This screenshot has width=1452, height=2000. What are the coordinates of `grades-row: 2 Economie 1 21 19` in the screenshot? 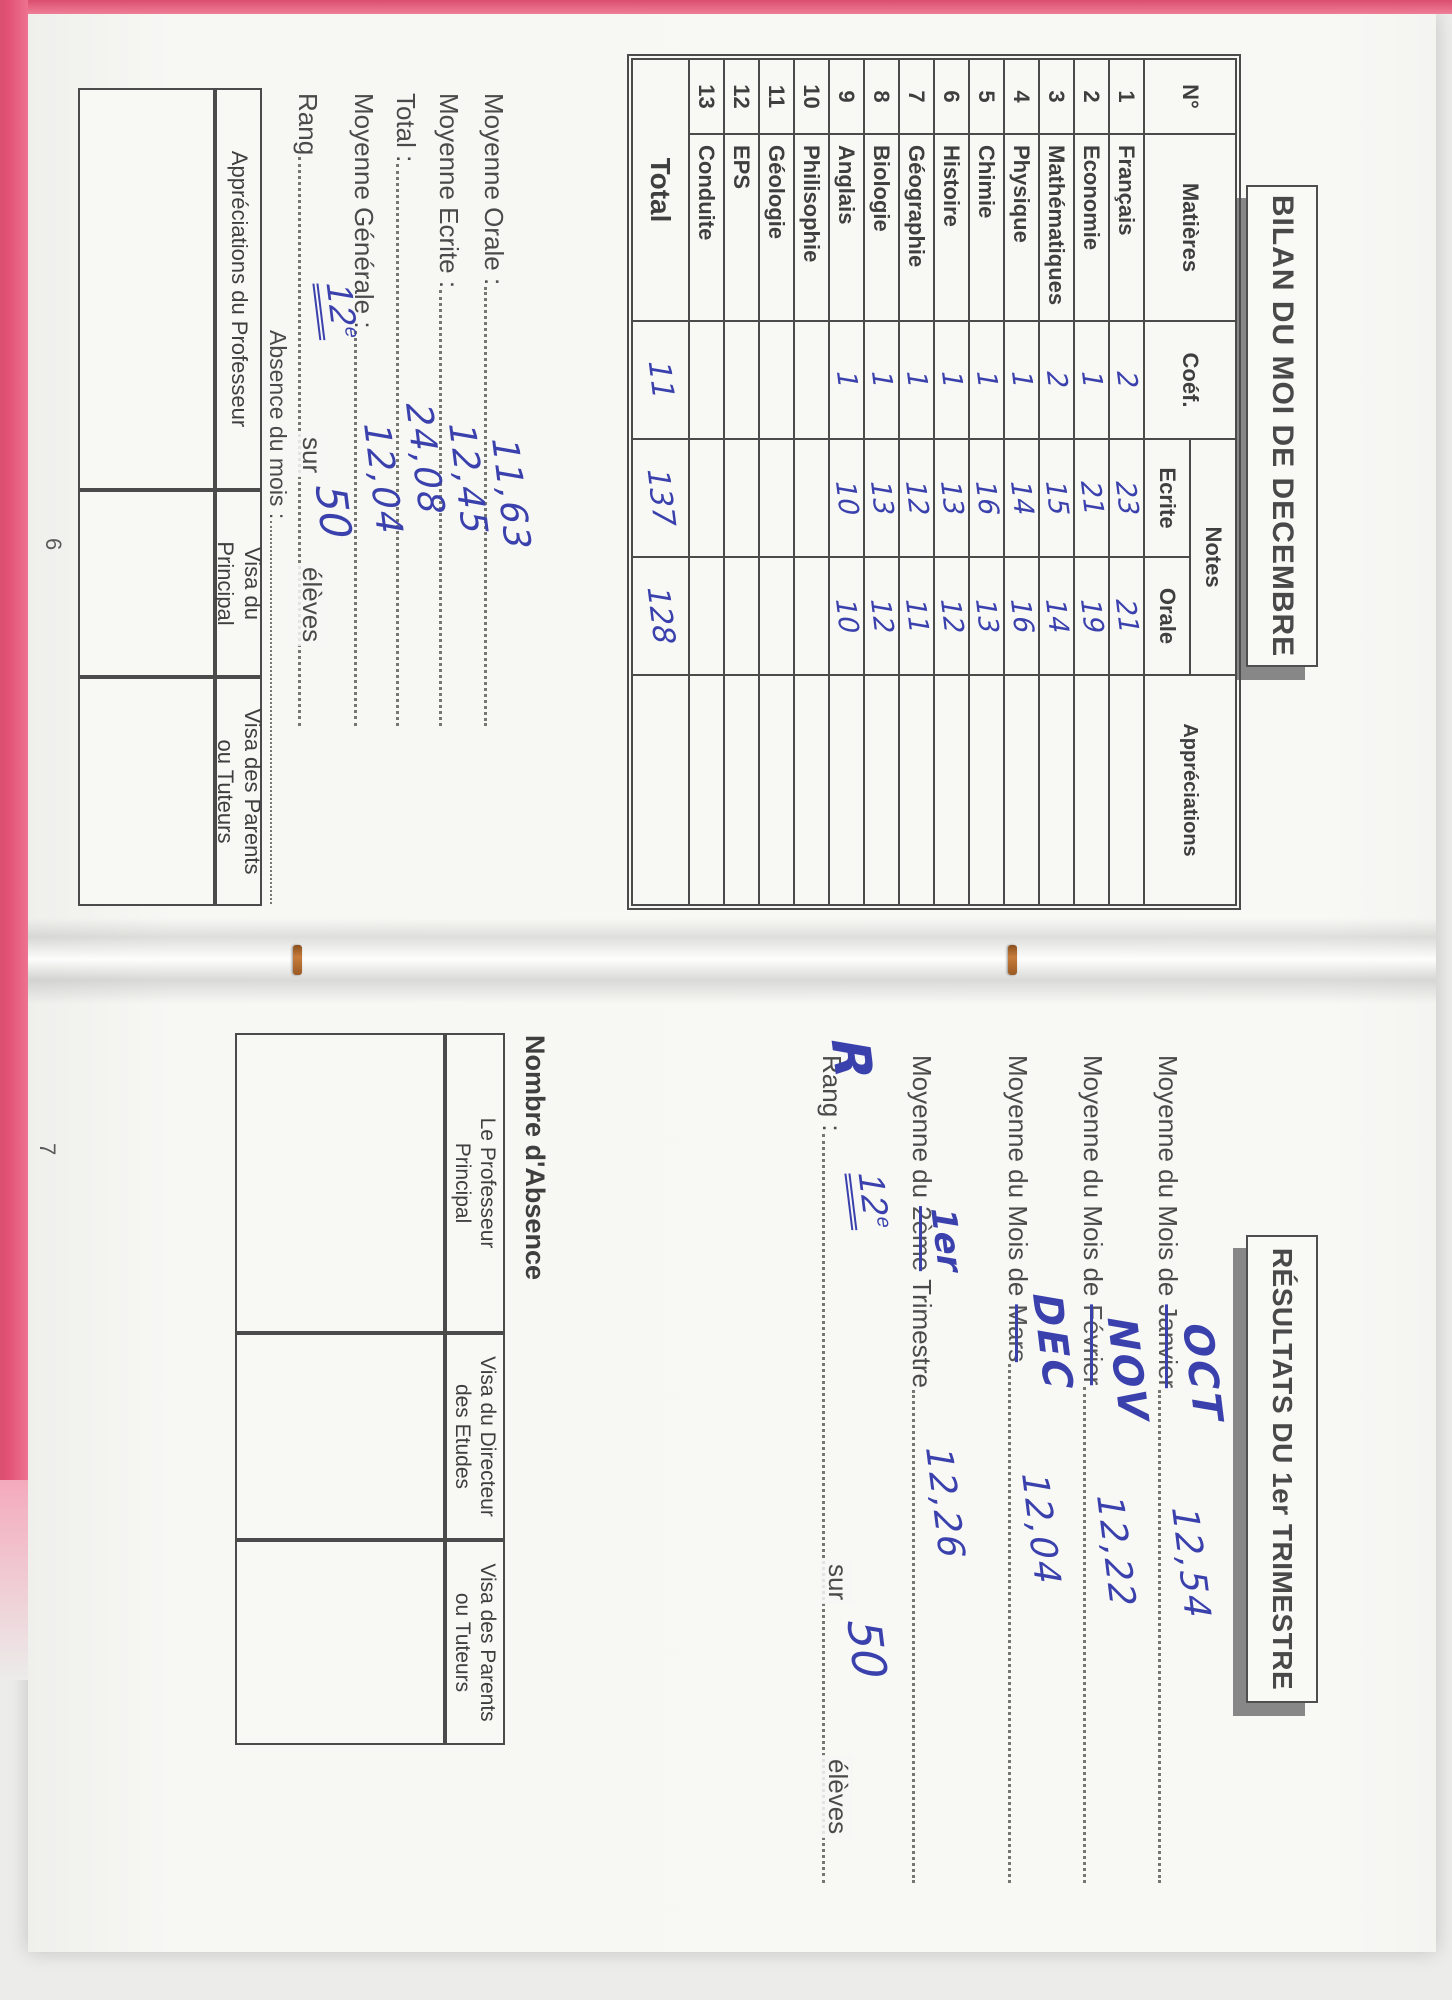 It's located at (1091, 482).